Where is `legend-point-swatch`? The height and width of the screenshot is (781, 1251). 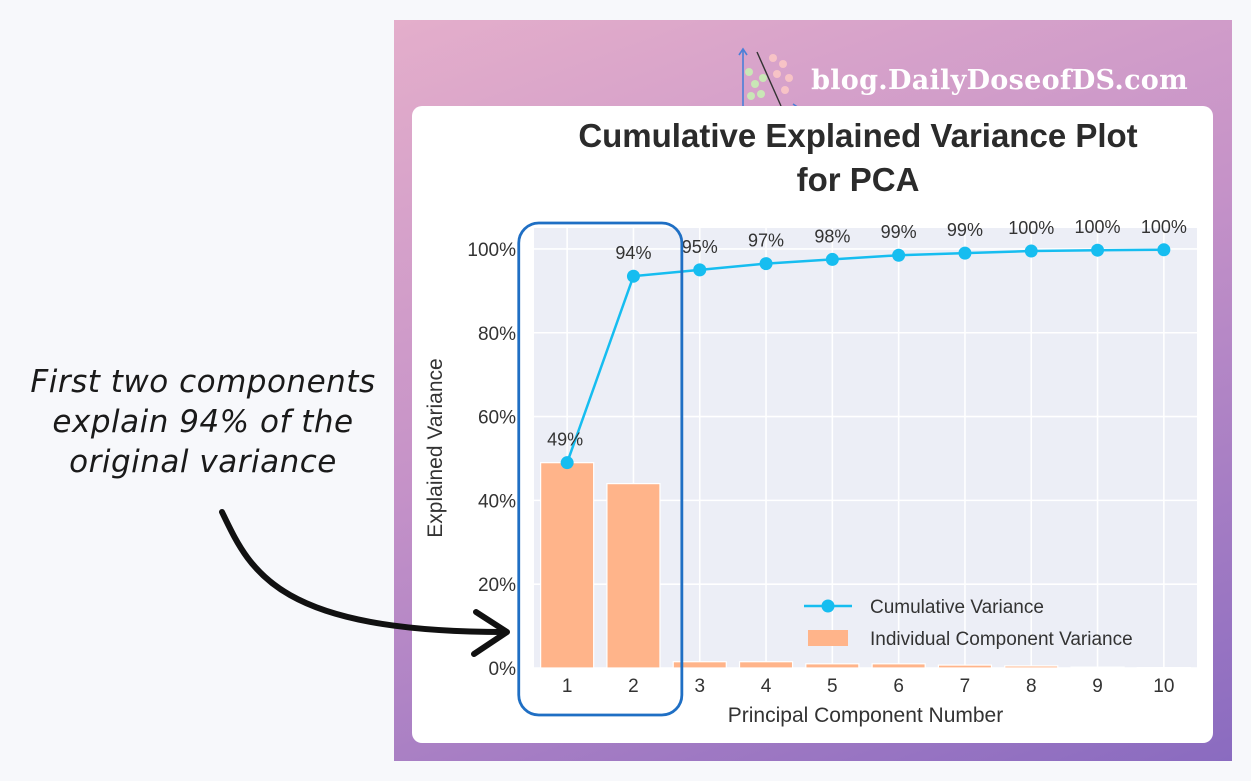
legend-point-swatch is located at coordinates (828, 606).